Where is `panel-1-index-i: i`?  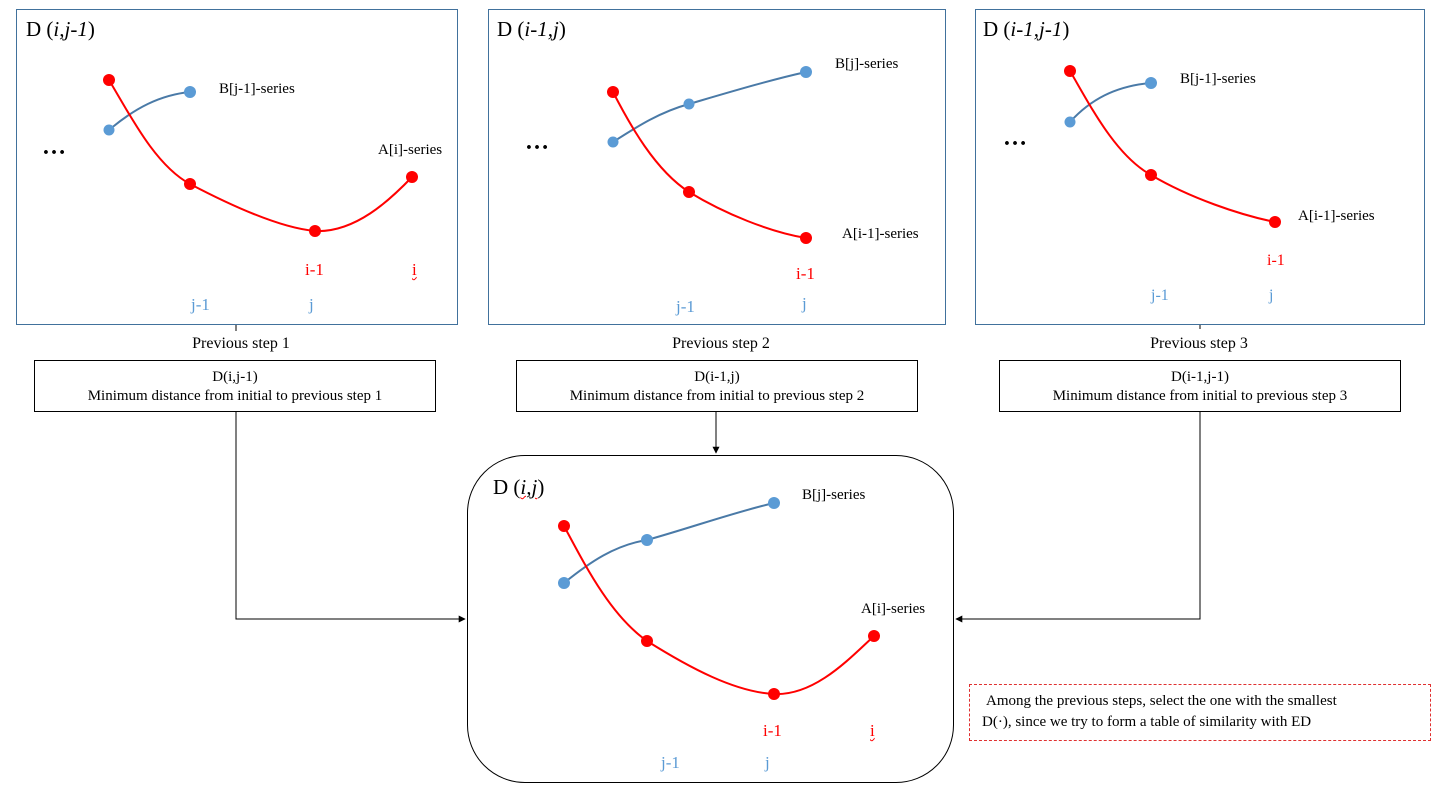
panel-1-index-i: i is located at coordinates (414, 269).